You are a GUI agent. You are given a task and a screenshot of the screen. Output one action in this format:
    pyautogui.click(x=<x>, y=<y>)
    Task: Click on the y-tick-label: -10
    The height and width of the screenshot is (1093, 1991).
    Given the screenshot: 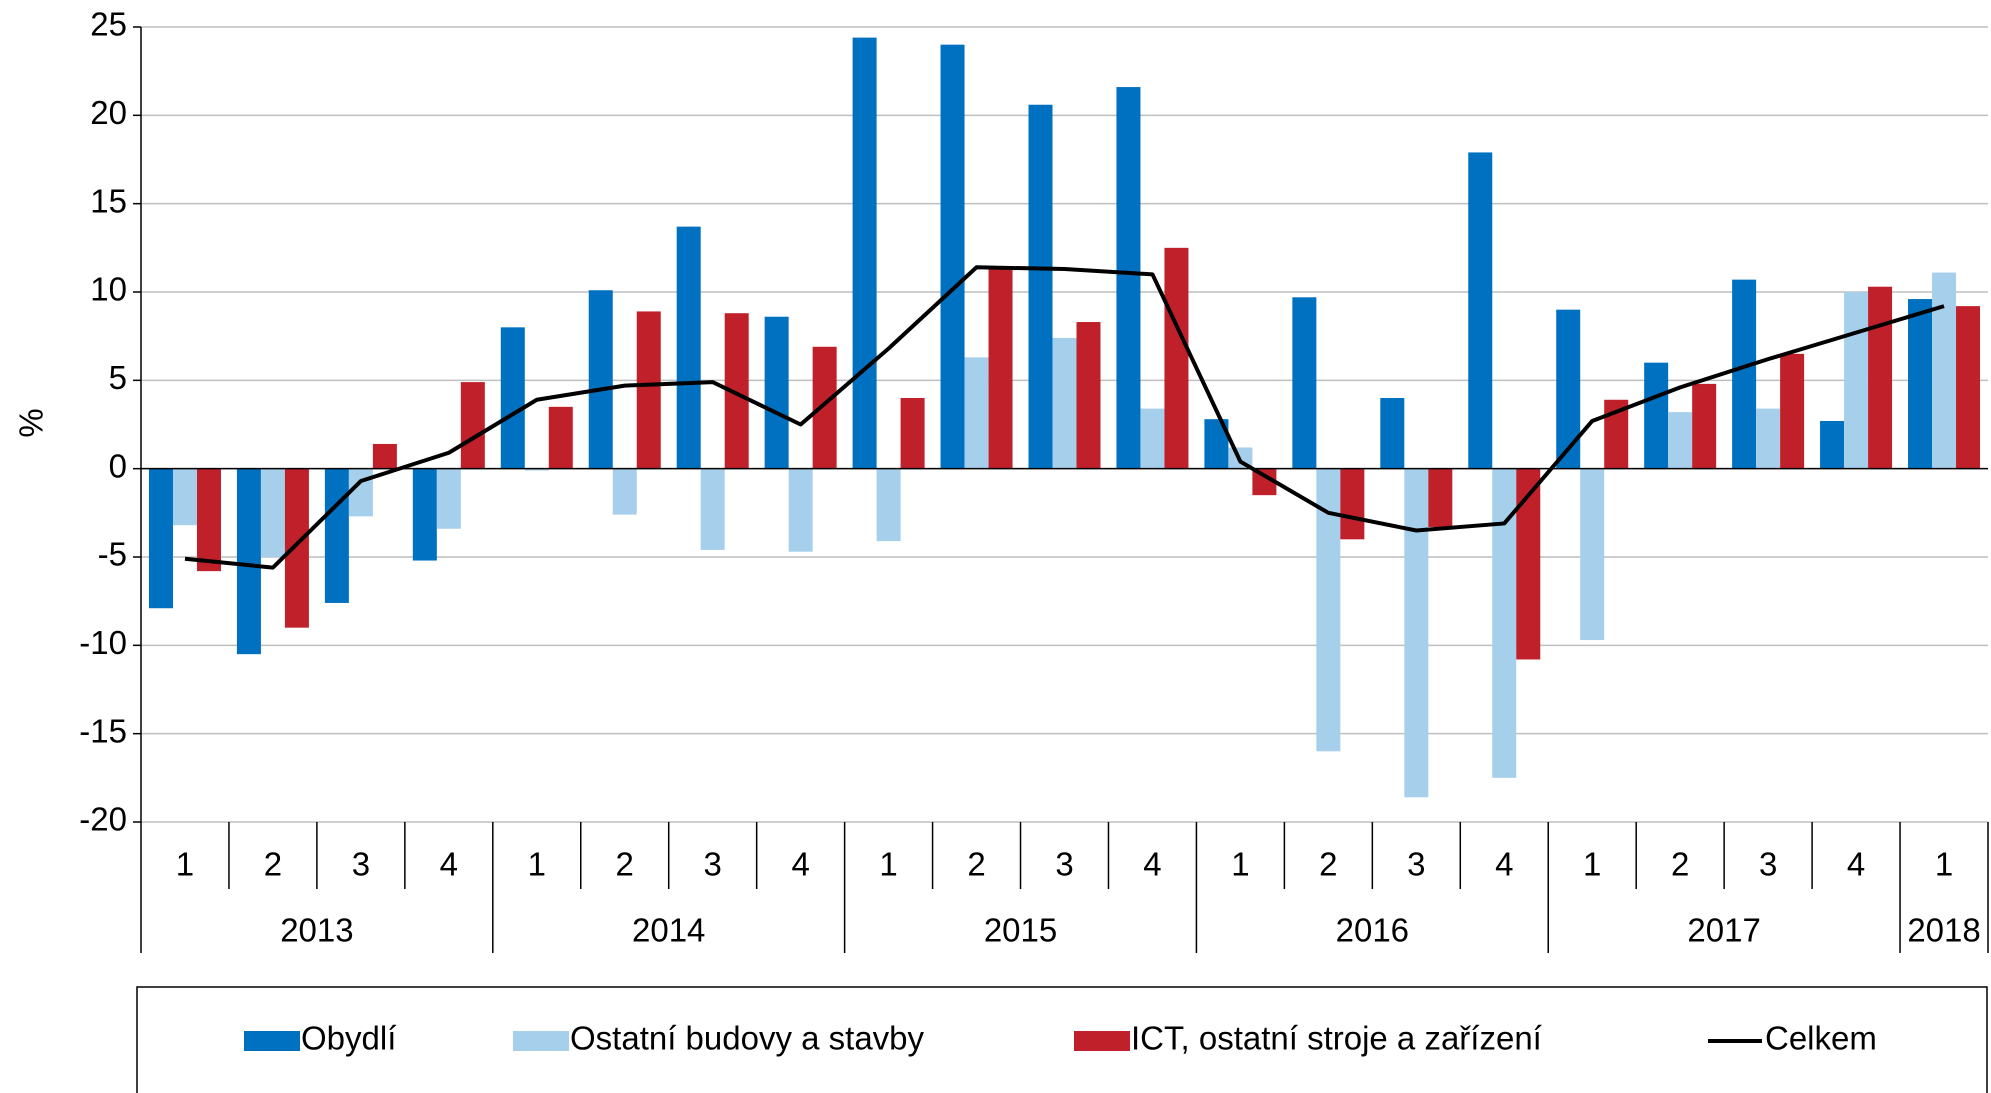 What is the action you would take?
    pyautogui.click(x=103, y=642)
    